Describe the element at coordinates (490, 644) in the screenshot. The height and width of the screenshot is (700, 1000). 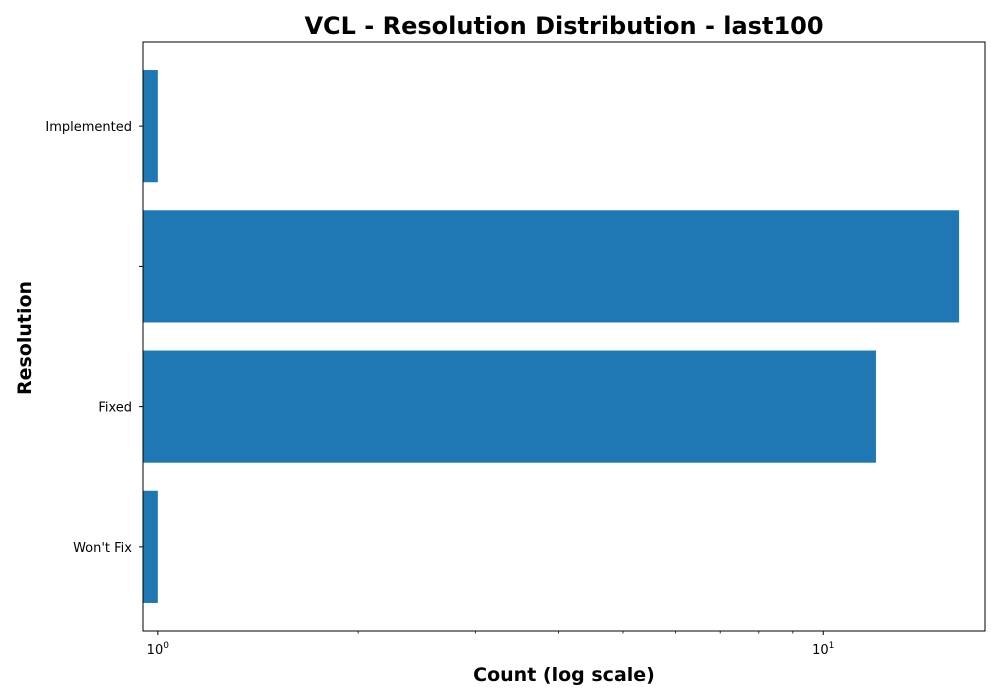
I see `x-axis: 100 10¹` at that location.